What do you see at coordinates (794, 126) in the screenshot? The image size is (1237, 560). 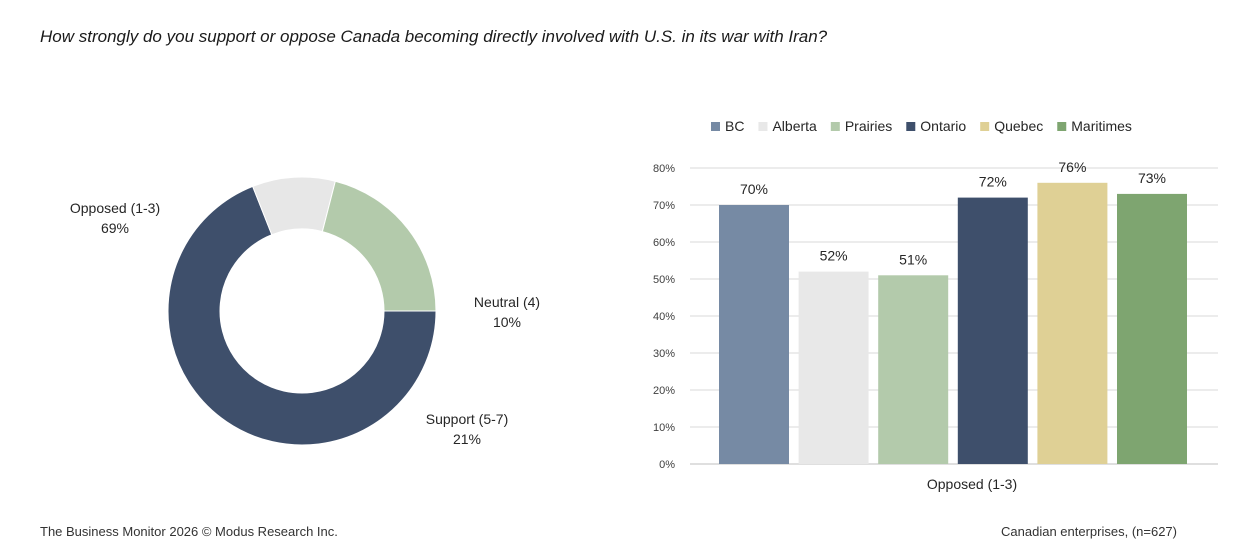 I see `legend-label-alberta: Alberta` at bounding box center [794, 126].